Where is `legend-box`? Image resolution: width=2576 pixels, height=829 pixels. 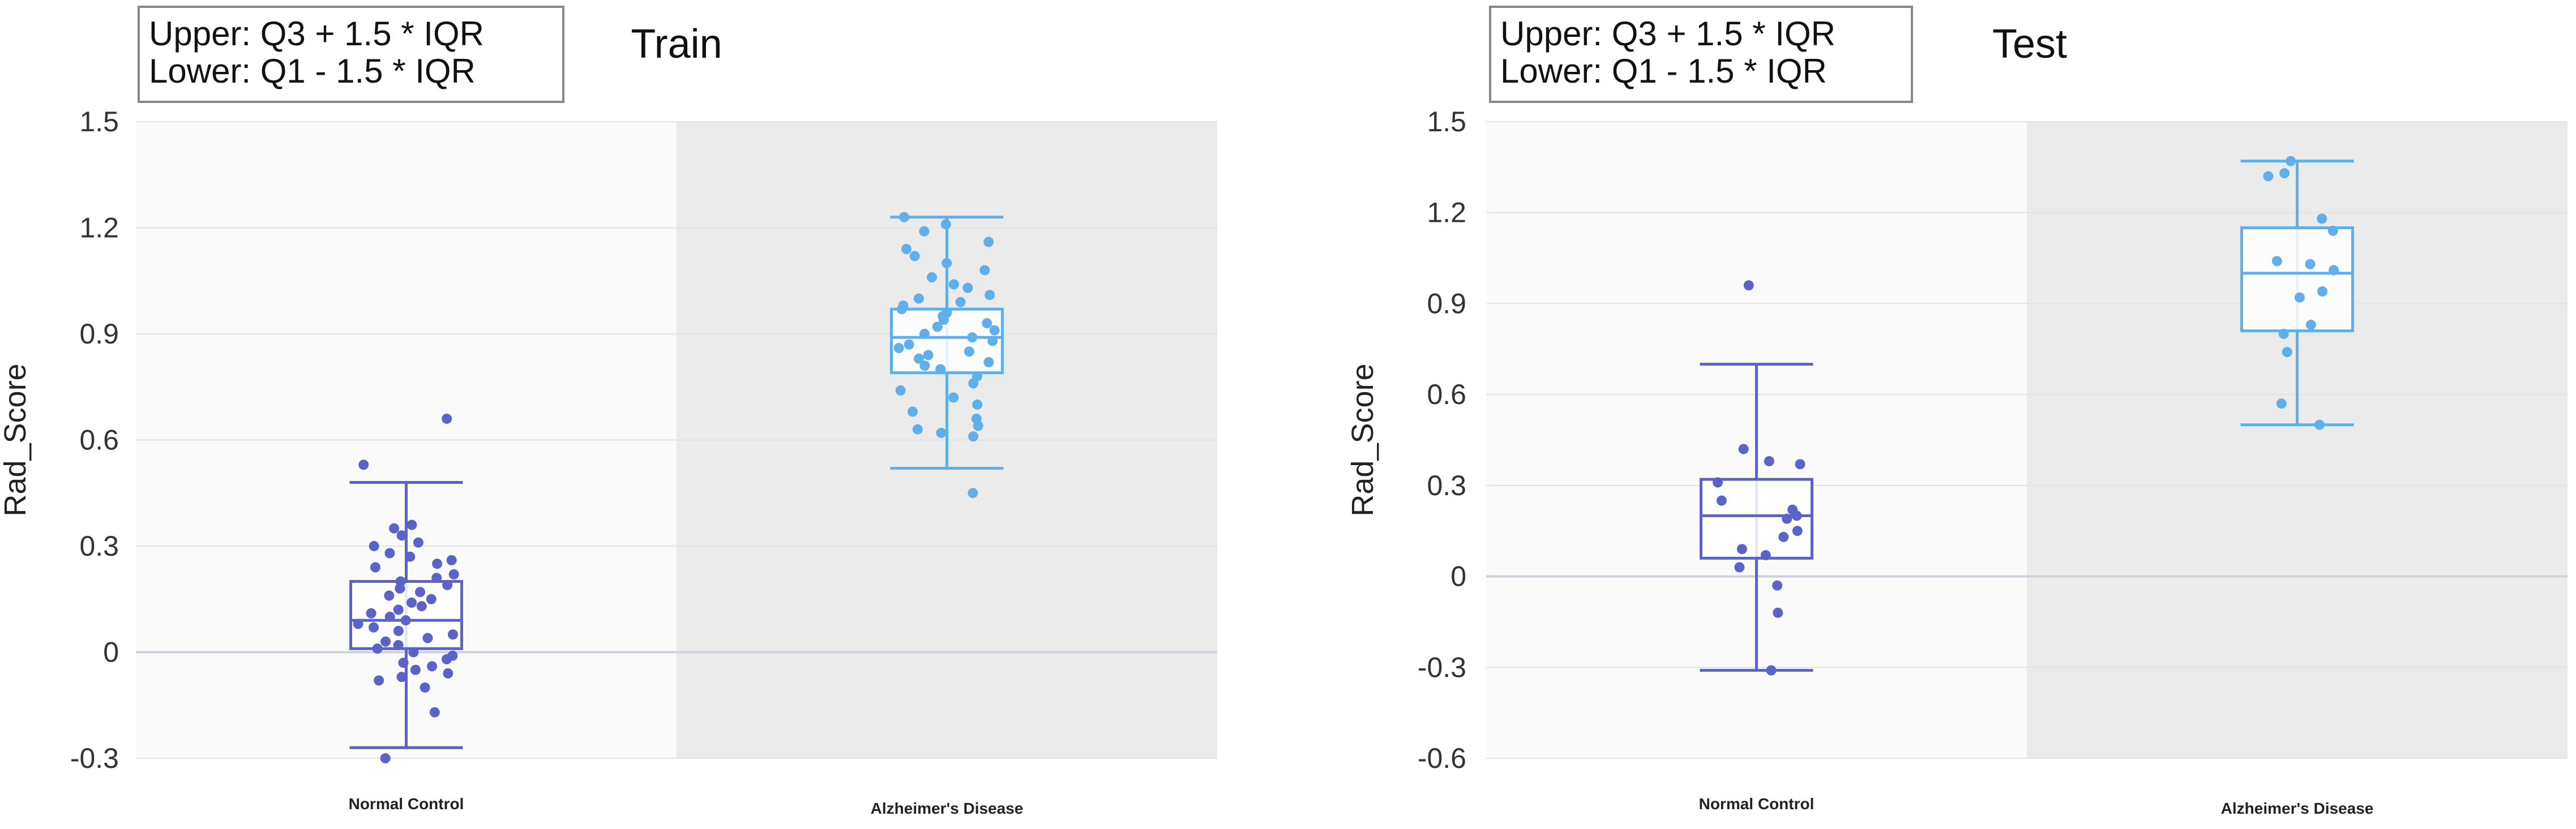
legend-box is located at coordinates (1701, 54).